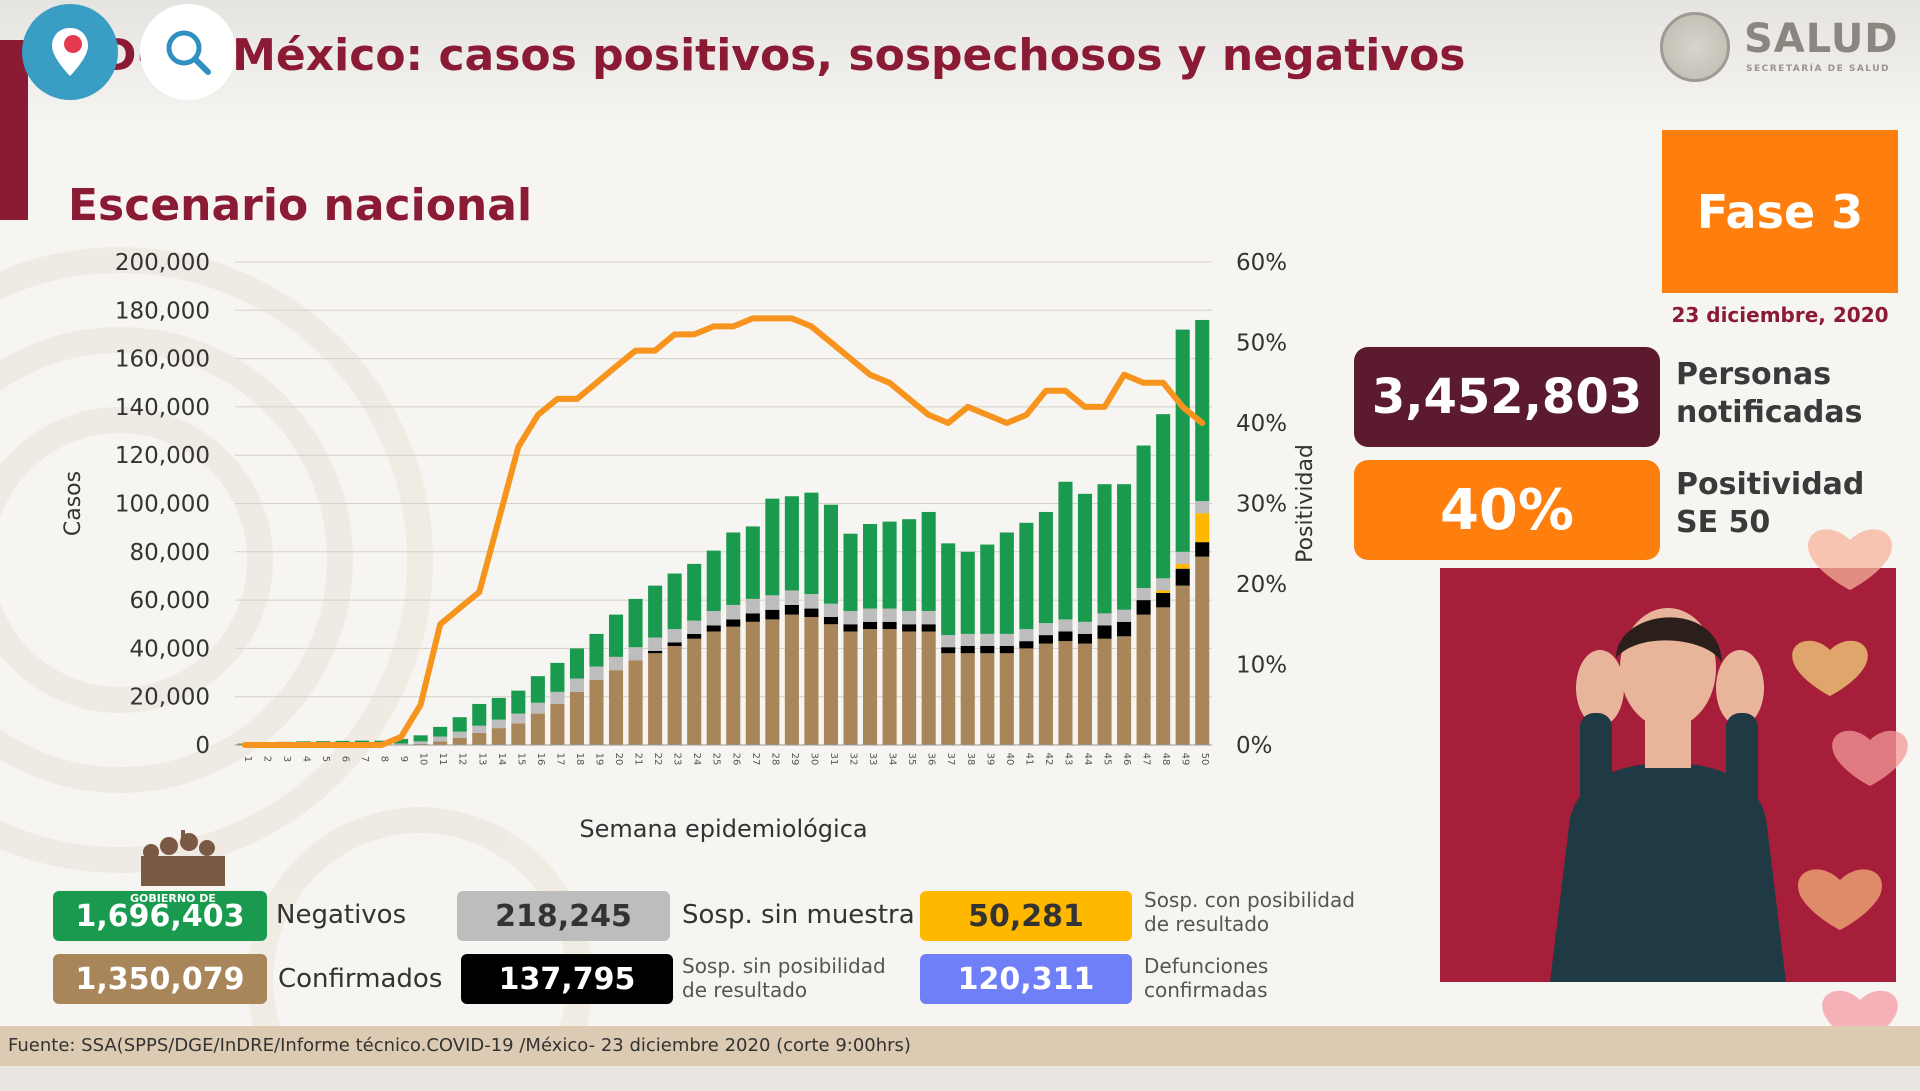 The height and width of the screenshot is (1091, 1920). Describe the element at coordinates (162, 408) in the screenshot. I see `y-tick-label: 140,000` at that location.